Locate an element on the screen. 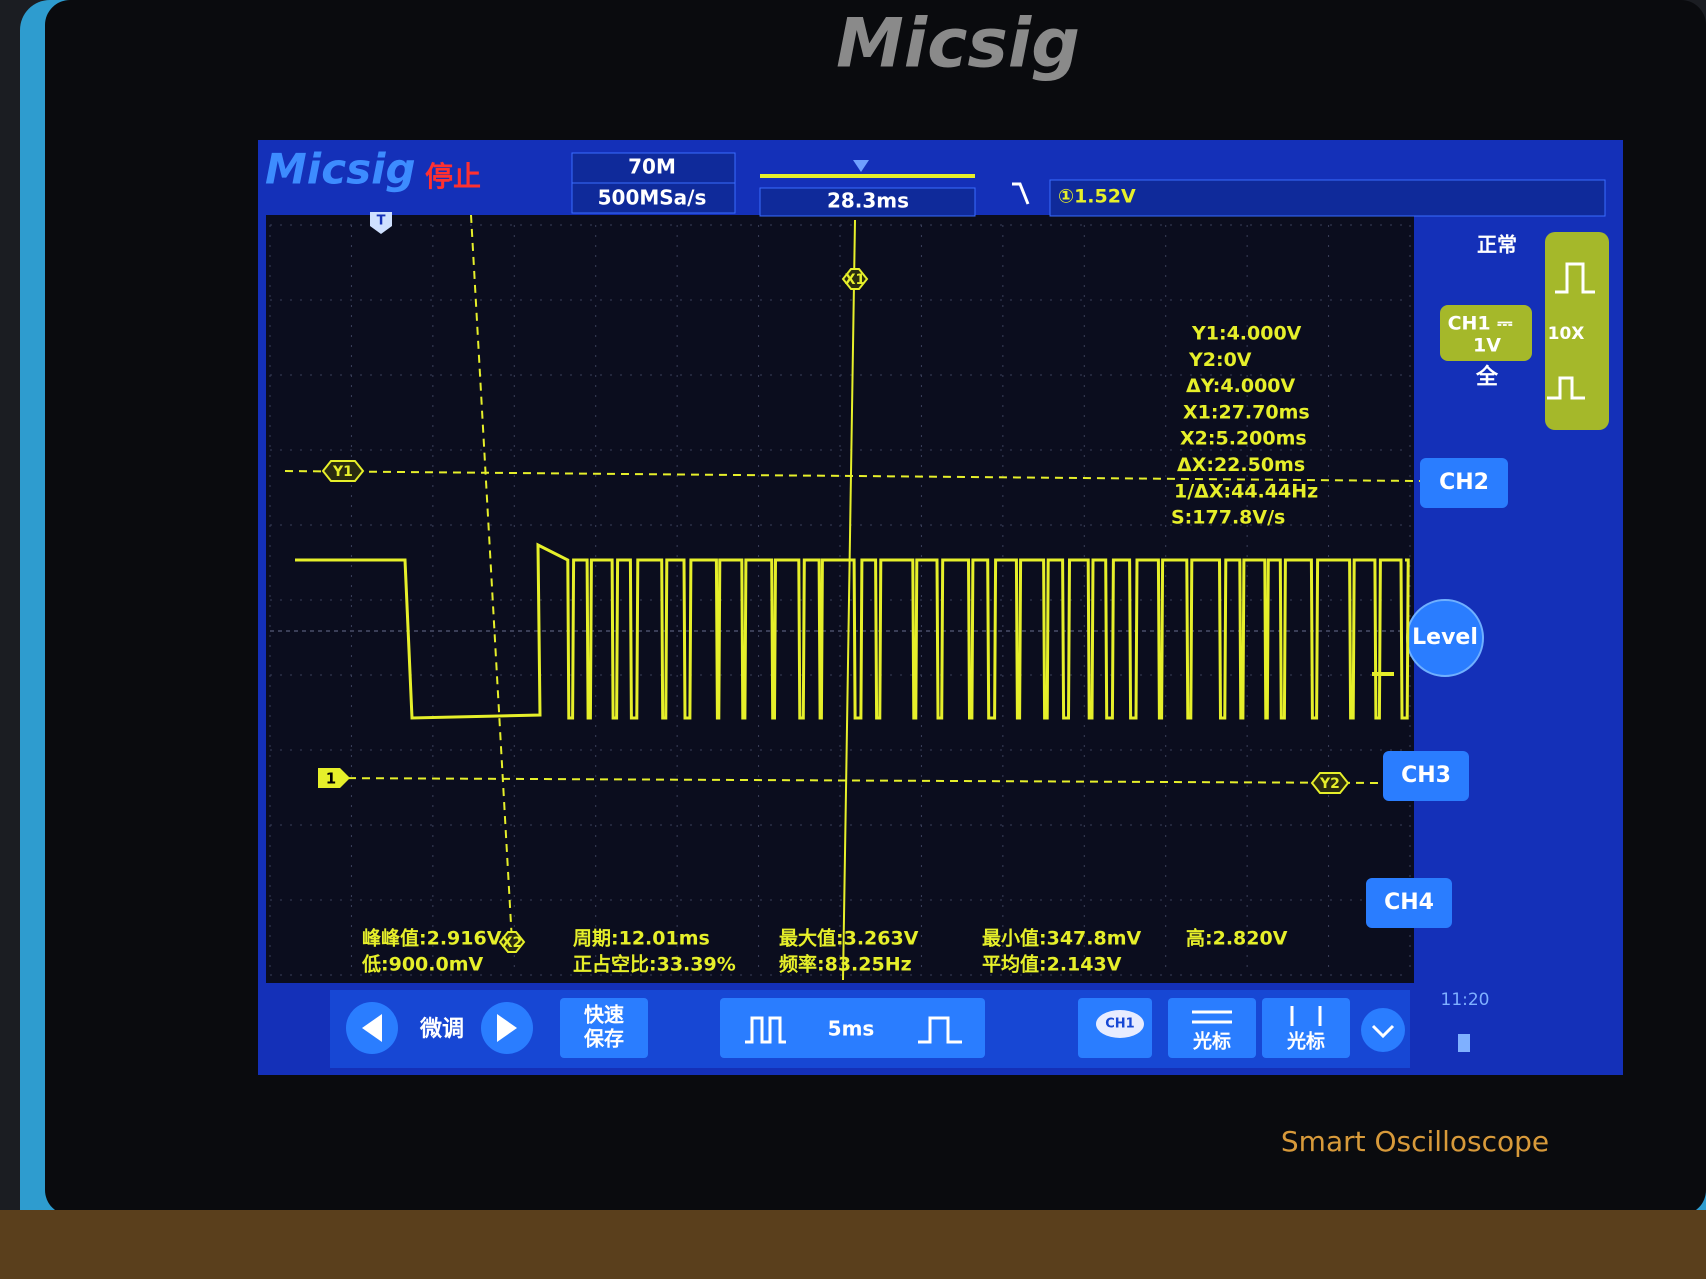 This screenshot has width=1706, height=1279. bezel-tagline: Smart Oscilloscope is located at coordinates (1415, 1141).